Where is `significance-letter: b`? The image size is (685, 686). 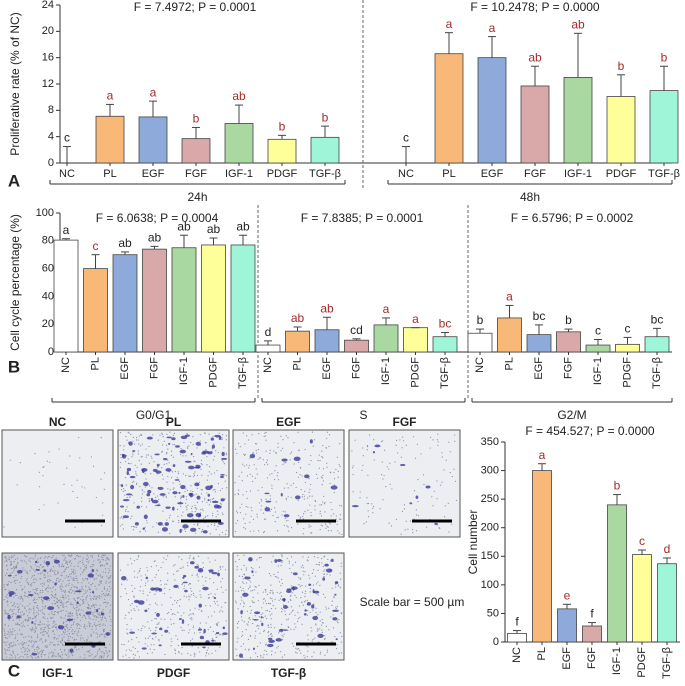 significance-letter: b is located at coordinates (617, 486).